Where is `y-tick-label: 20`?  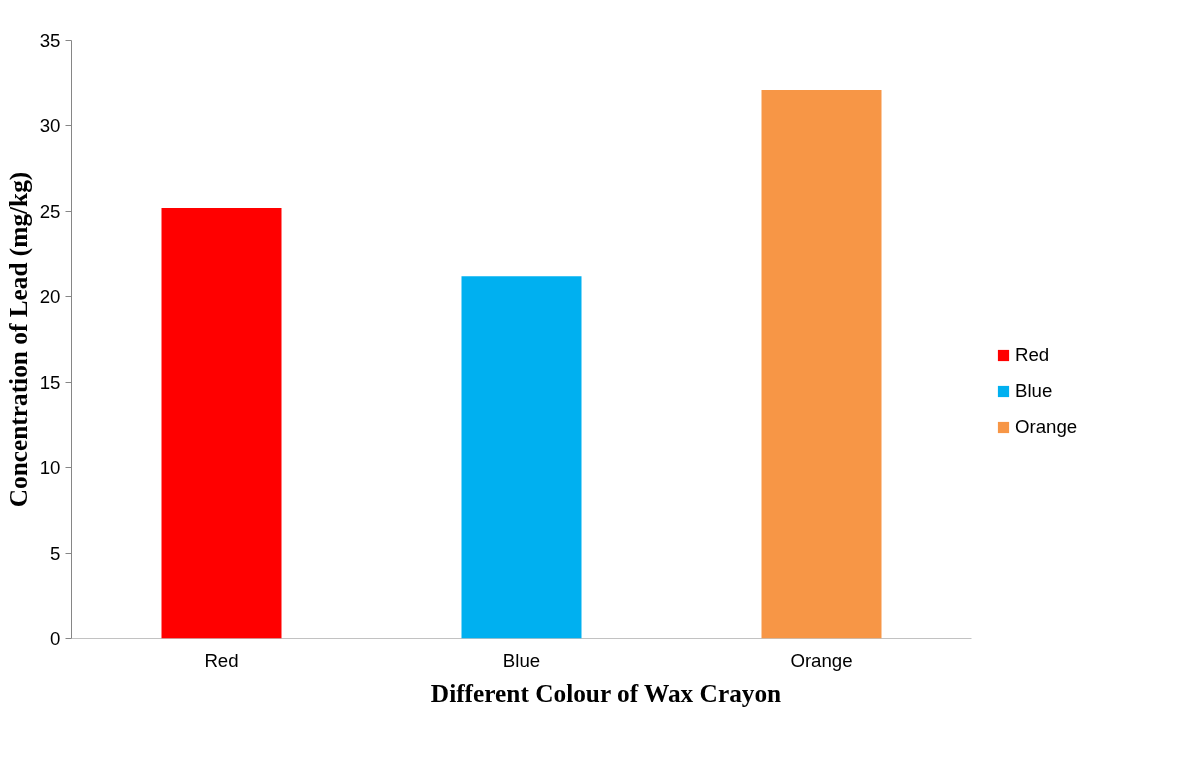 y-tick-label: 20 is located at coordinates (50, 297).